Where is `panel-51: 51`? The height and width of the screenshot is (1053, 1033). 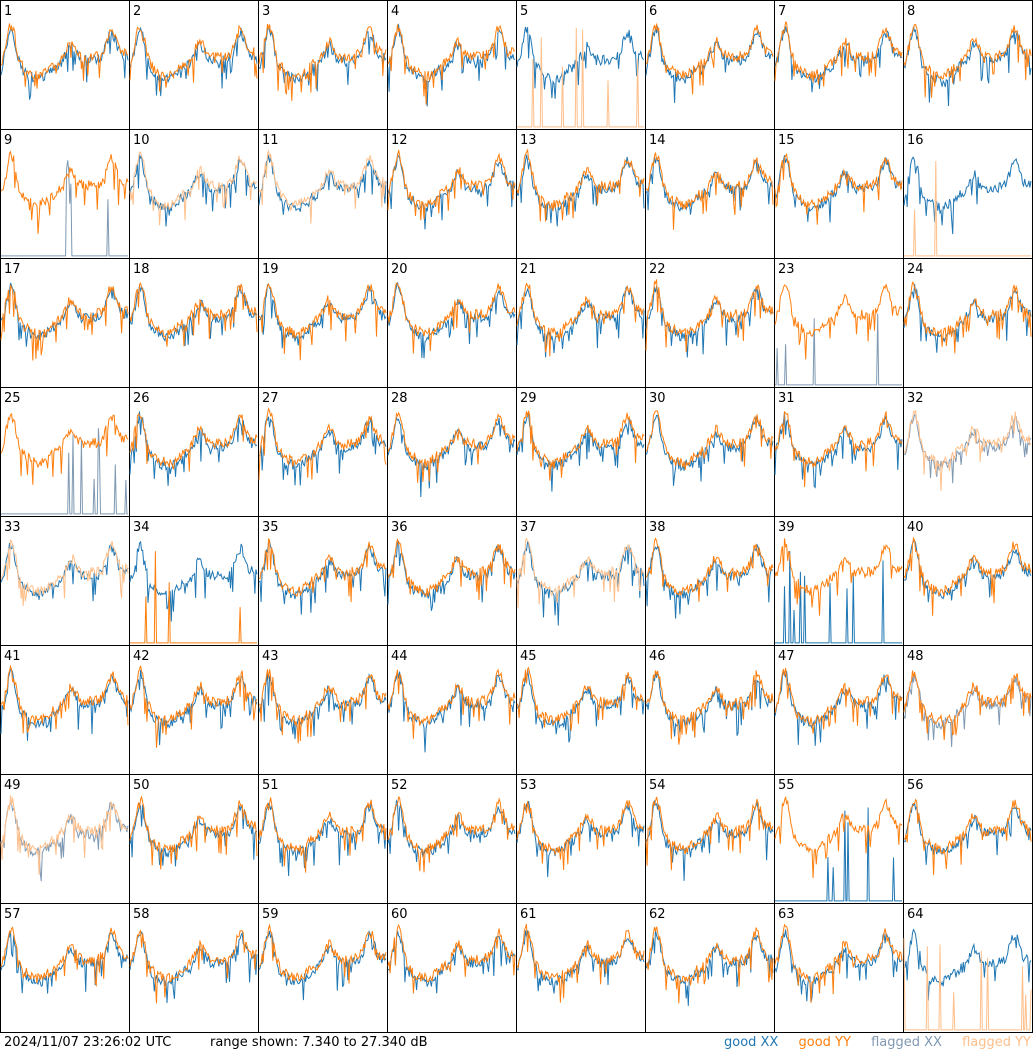 panel-51: 51 is located at coordinates (323, 839).